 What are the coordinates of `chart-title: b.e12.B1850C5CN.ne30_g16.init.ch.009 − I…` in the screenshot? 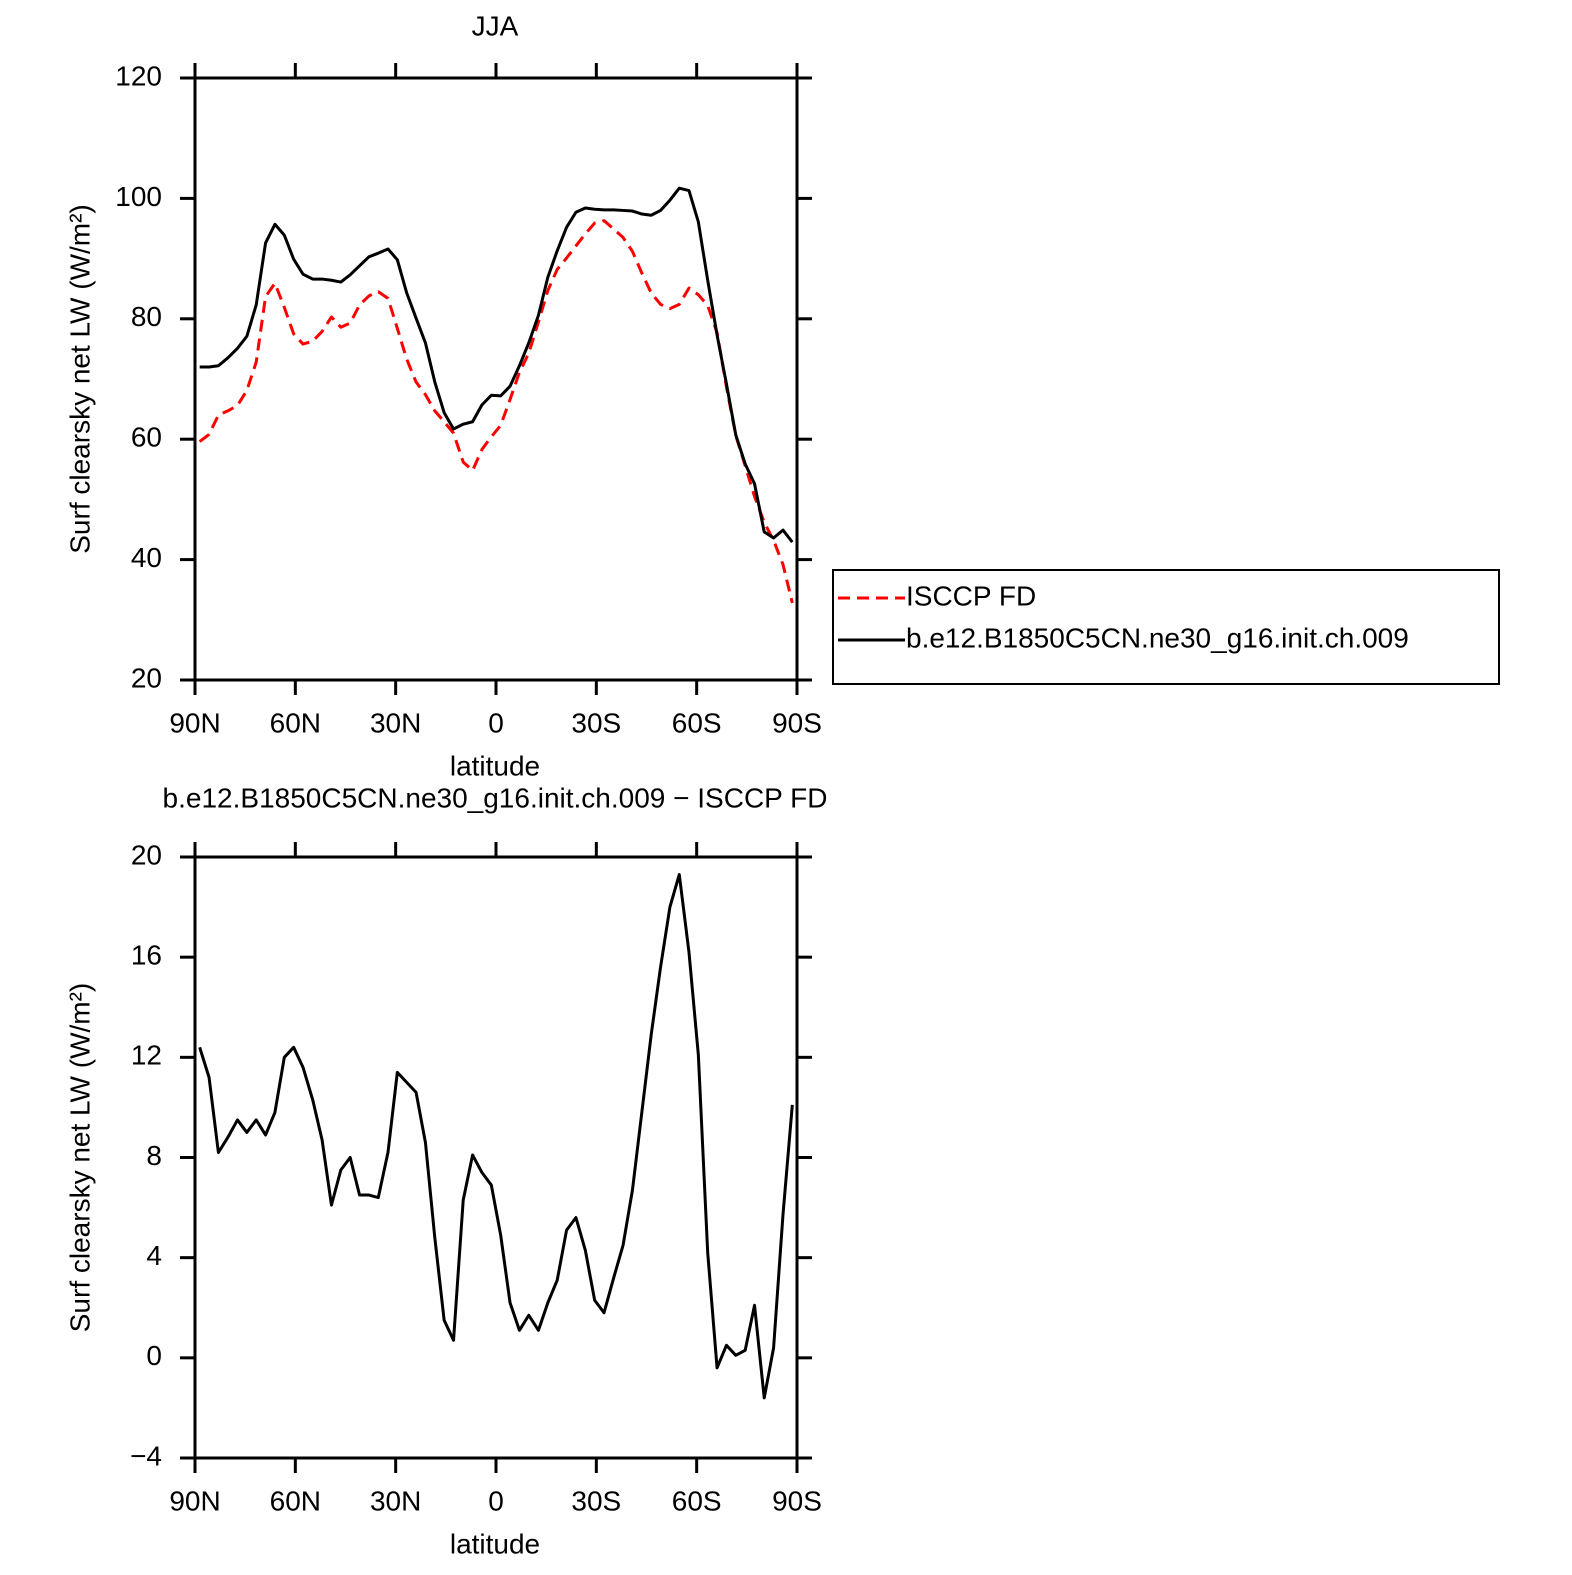 It's located at (495, 797).